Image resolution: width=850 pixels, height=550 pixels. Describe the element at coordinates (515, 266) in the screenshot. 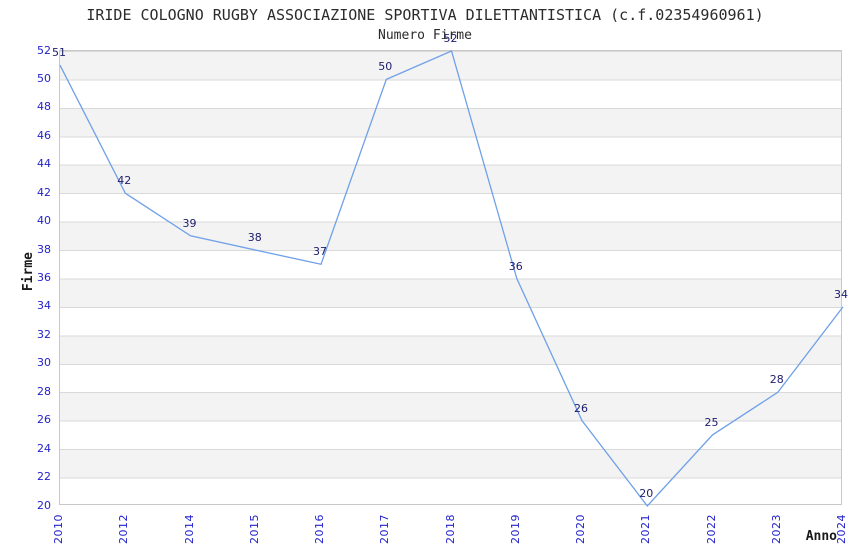

I see `value-label: 36` at that location.